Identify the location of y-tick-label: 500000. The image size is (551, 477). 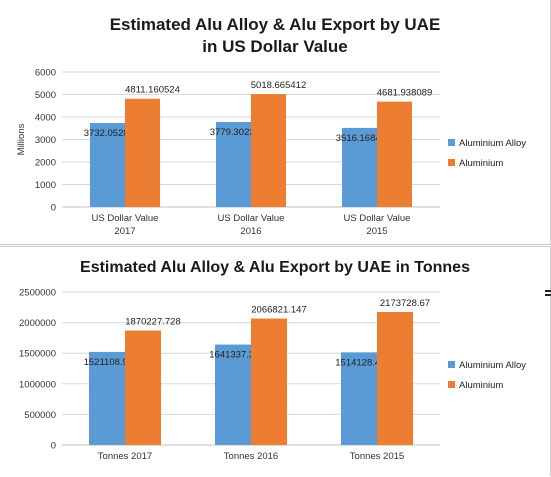
(40, 415).